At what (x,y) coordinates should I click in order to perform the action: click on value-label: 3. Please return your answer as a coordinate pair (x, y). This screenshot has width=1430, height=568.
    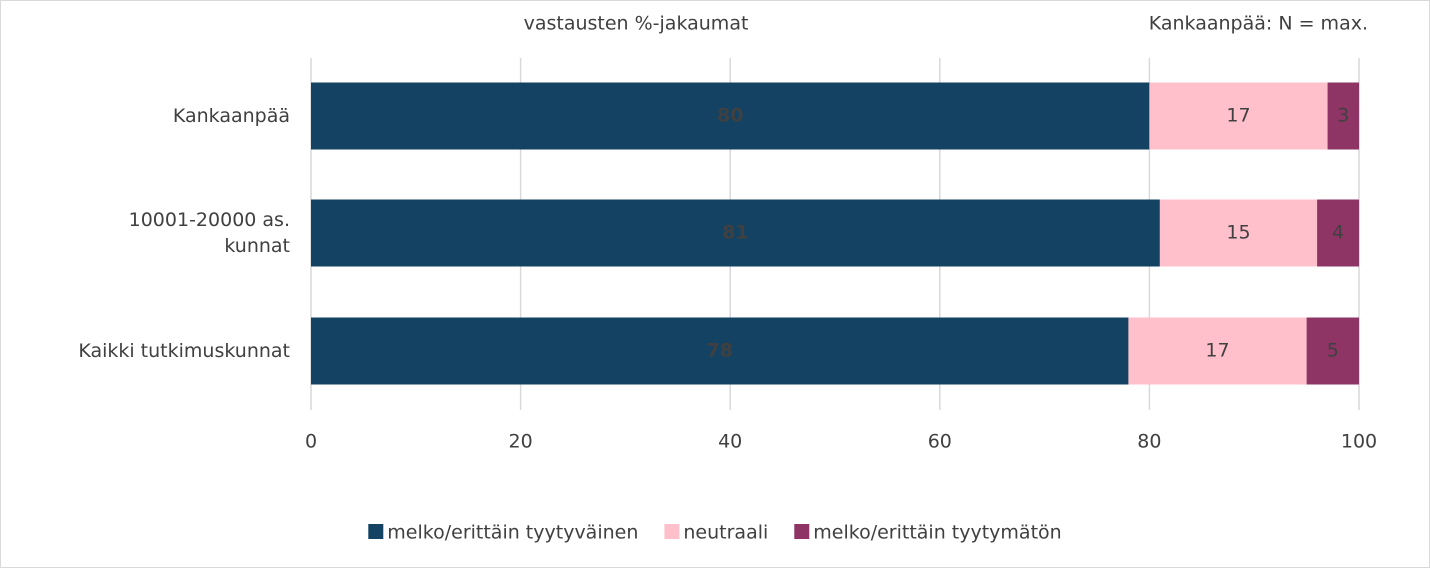
    Looking at the image, I should click on (1343, 116).